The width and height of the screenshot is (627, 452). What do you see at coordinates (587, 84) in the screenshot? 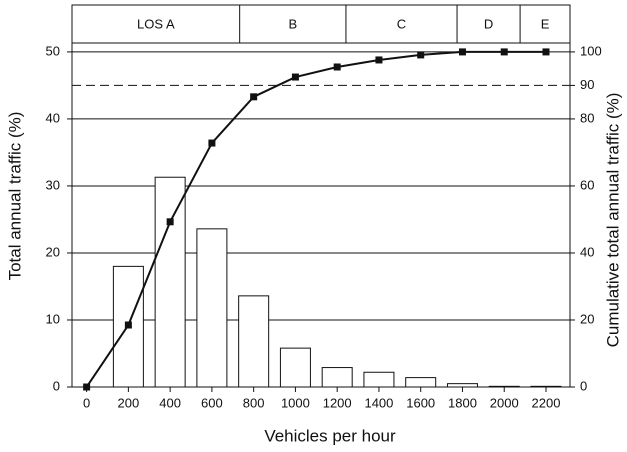
I see `y2-tick-label: 90` at bounding box center [587, 84].